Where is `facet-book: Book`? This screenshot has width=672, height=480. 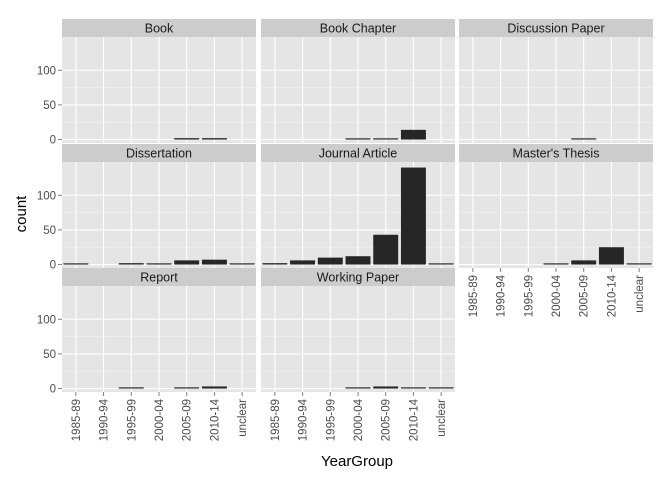
facet-book: Book is located at coordinates (159, 81).